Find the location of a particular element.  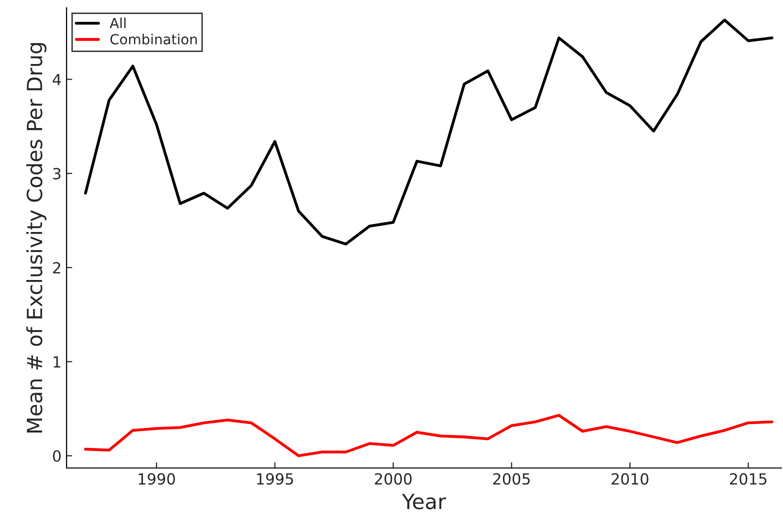

y-tick-label: 3 is located at coordinates (56, 174).